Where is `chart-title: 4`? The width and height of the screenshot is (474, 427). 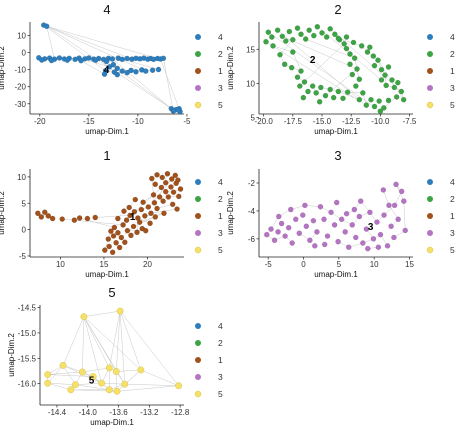
chart-title: 4 is located at coordinates (106, 9).